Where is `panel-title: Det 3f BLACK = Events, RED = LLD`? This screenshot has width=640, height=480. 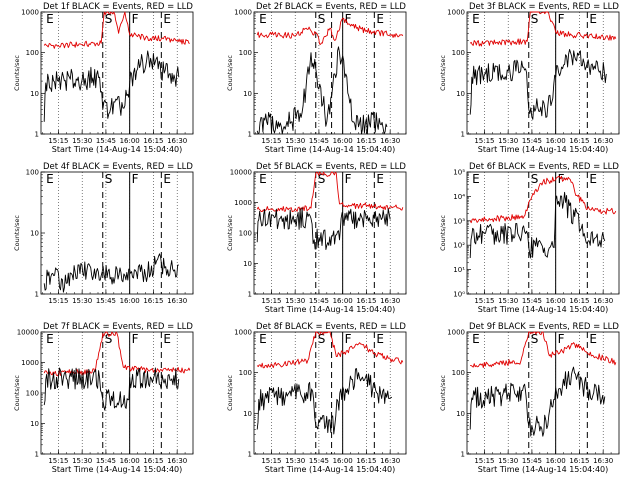 panel-title: Det 3f BLACK = Events, RED = LLD is located at coordinates (544, 7).